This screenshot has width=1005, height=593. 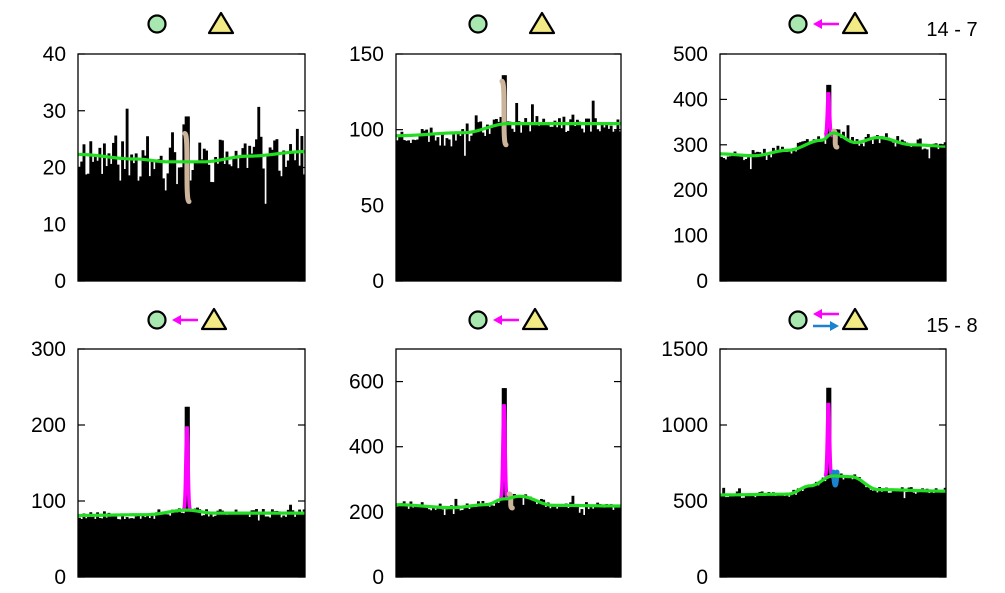 What do you see at coordinates (504, 452) in the screenshot?
I see `enhancement-peak` at bounding box center [504, 452].